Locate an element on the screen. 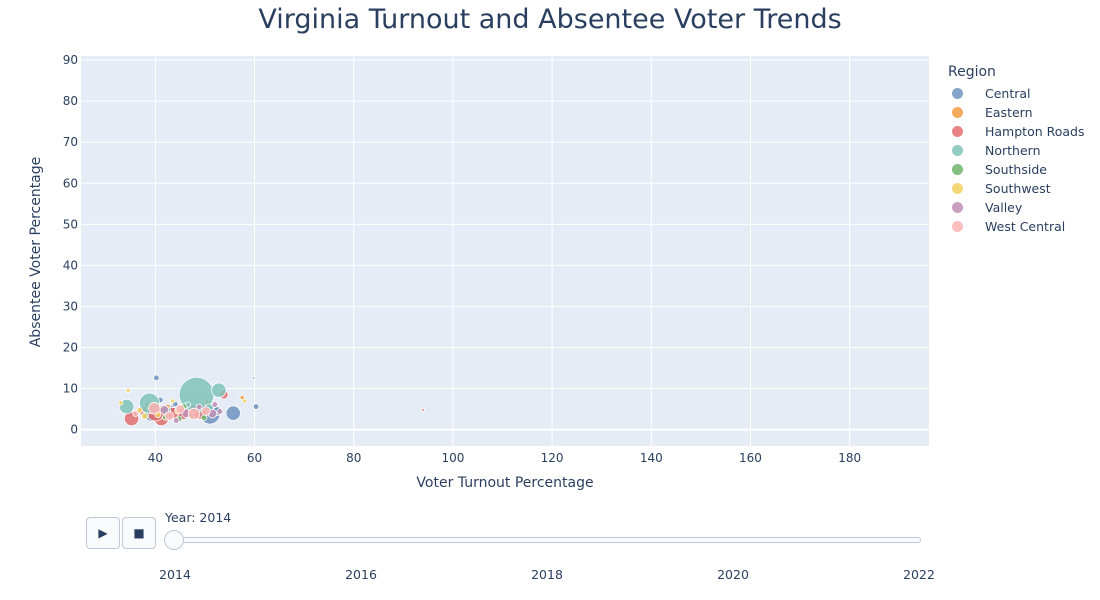  legend-item-central: Central is located at coordinates (1016, 93).